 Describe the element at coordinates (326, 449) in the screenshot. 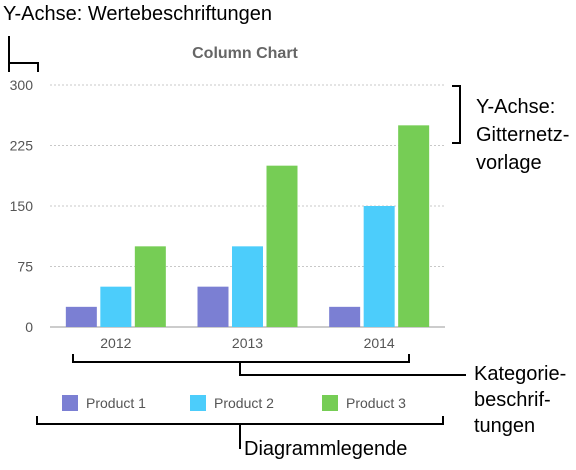

I see `annotation-legend-label: Diagrammlegende` at that location.